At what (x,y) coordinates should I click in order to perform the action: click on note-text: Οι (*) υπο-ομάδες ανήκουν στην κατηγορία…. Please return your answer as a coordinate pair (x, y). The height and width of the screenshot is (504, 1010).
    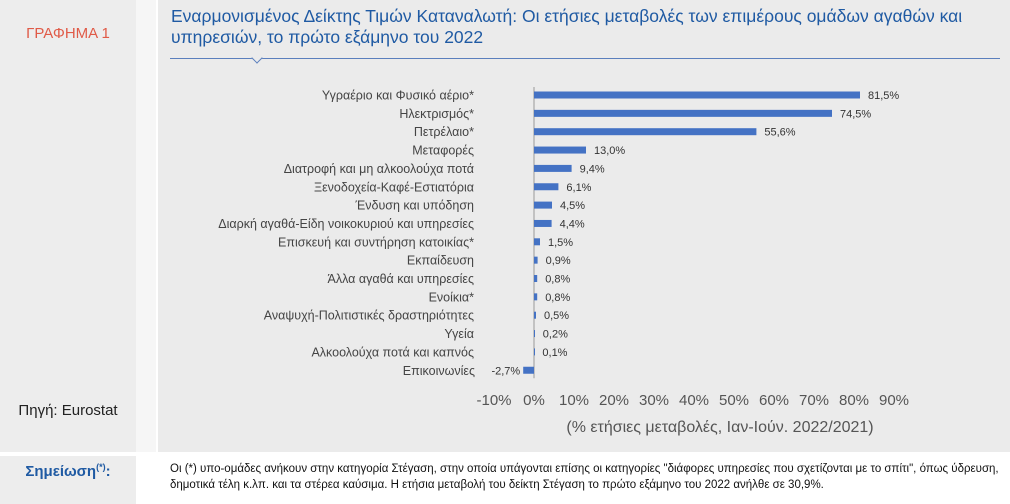
    Looking at the image, I should click on (584, 477).